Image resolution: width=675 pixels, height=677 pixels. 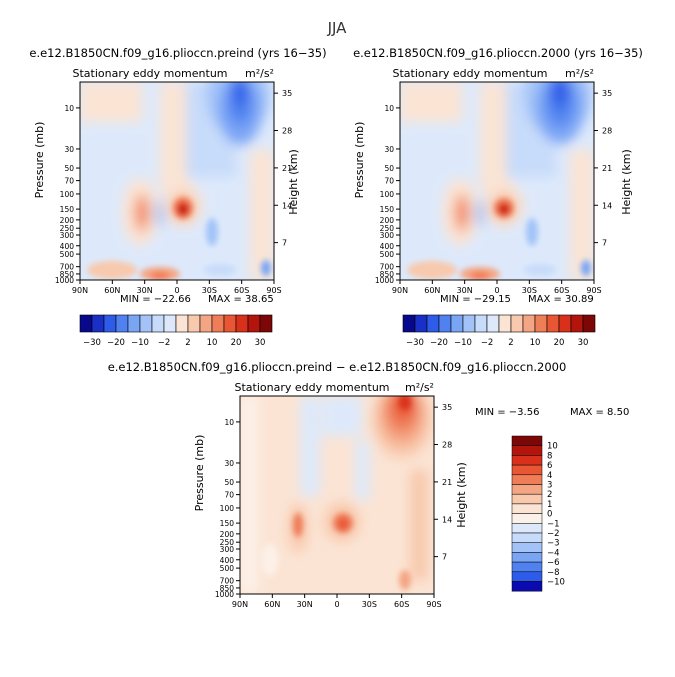 What do you see at coordinates (415, 343) in the screenshot?
I see `colorbar-label-2000: −30` at bounding box center [415, 343].